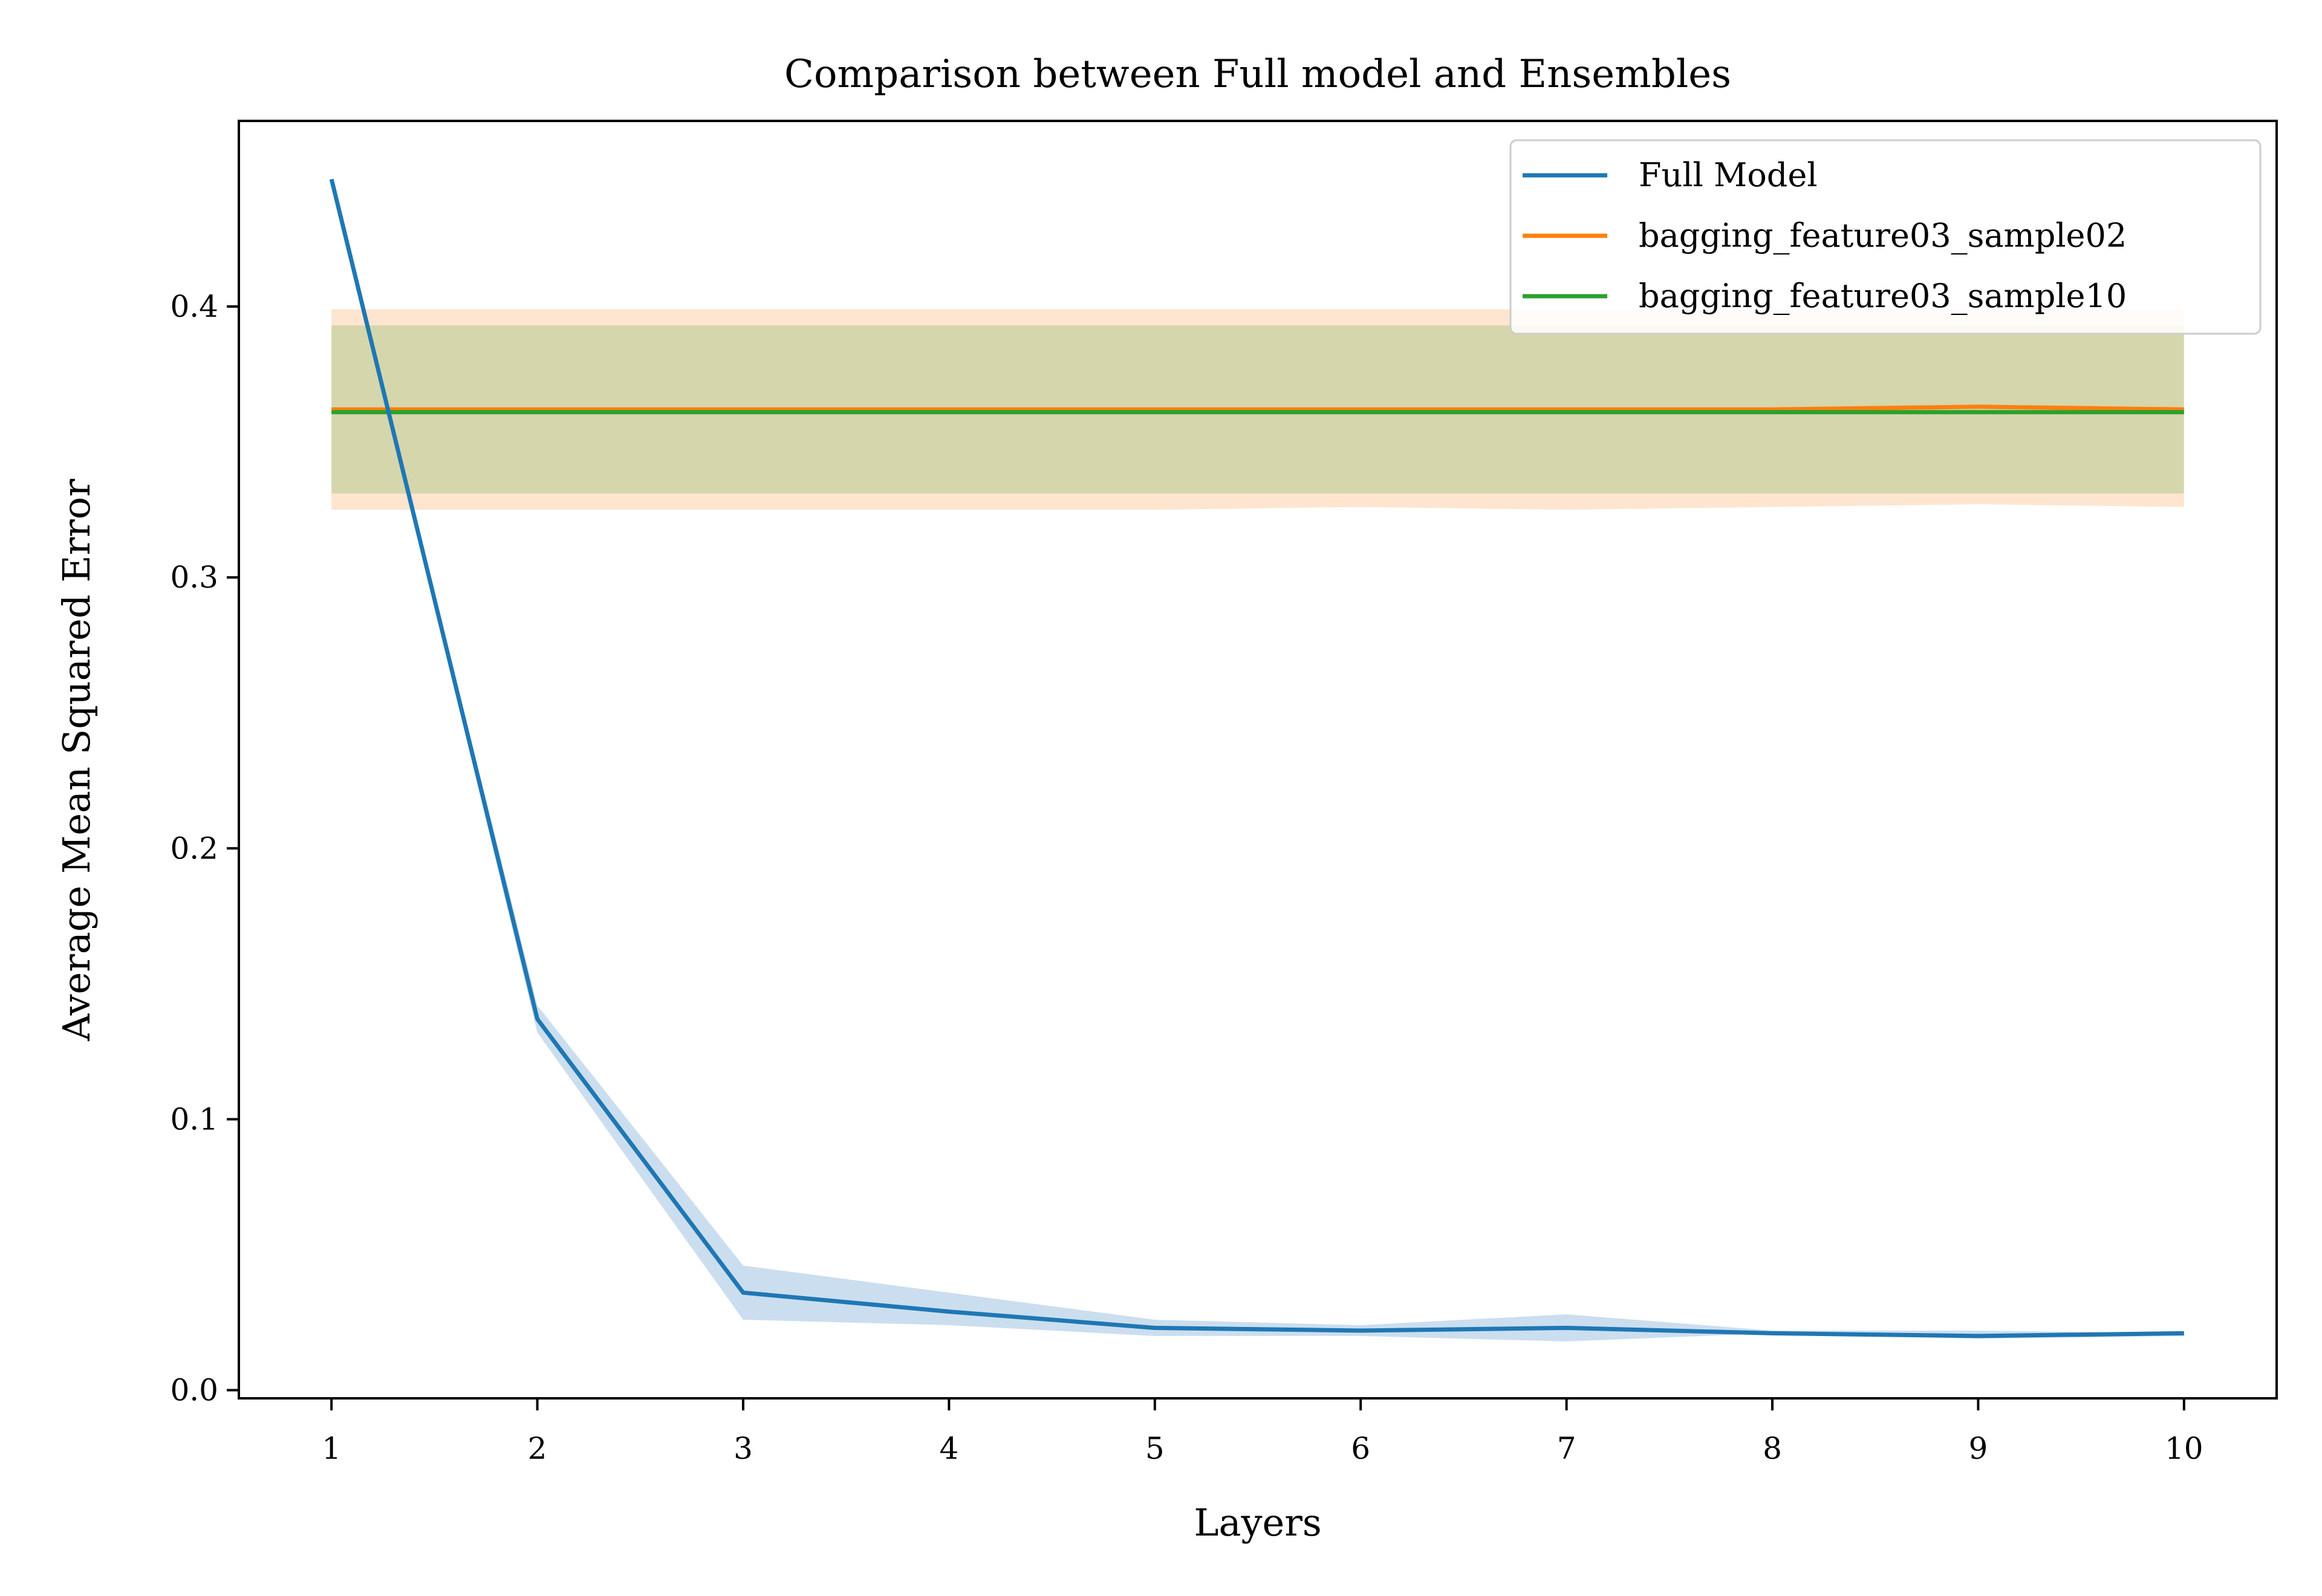 The image size is (2322, 1596). Describe the element at coordinates (1258, 408) in the screenshot. I see `series-line` at that location.